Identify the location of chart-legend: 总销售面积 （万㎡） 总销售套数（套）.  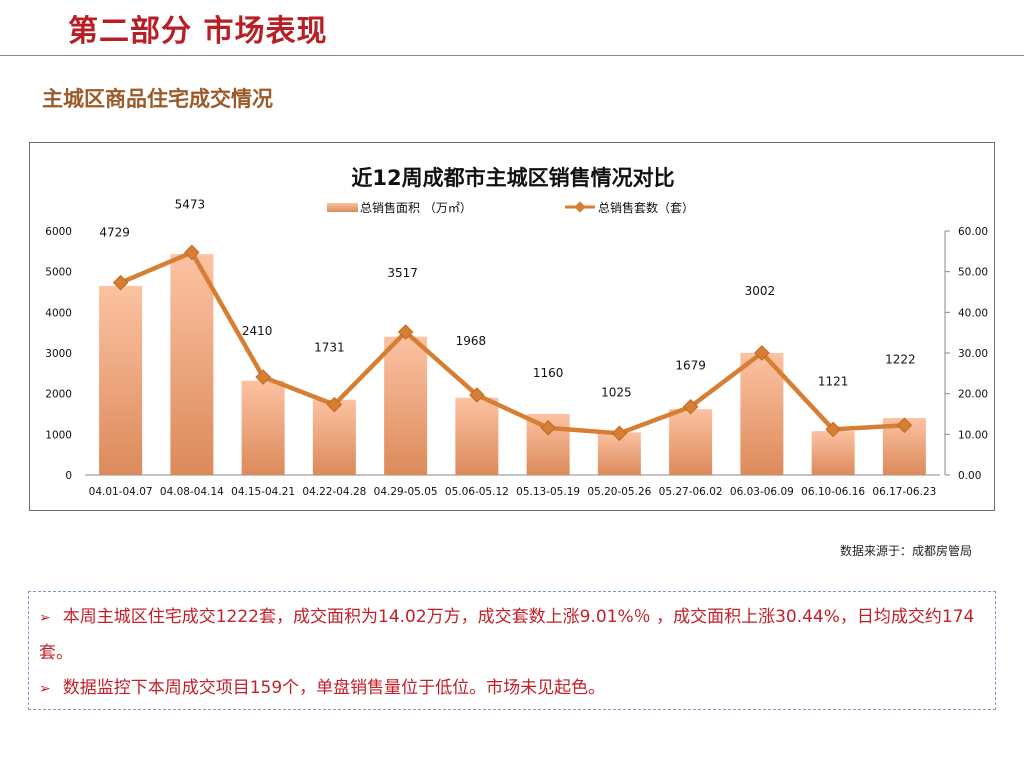
(510, 207).